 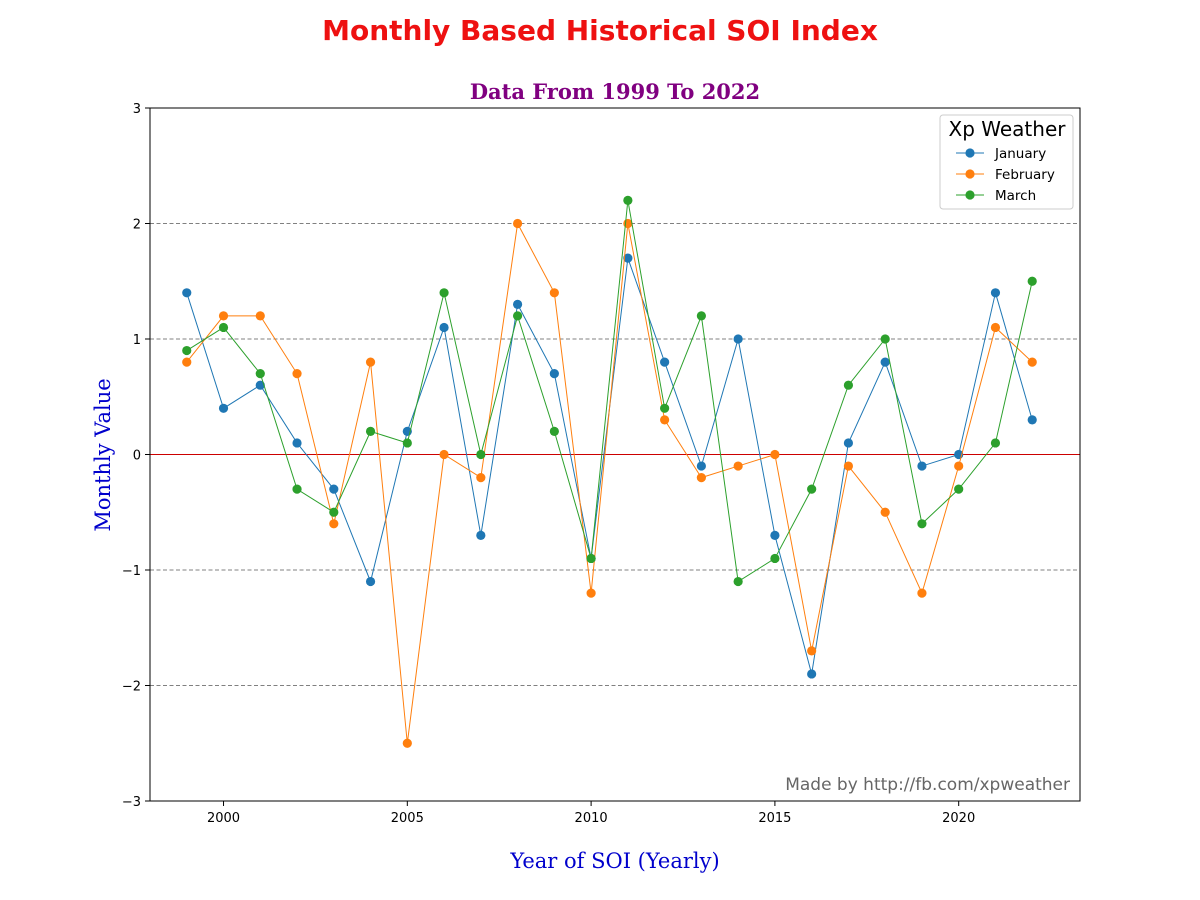 I want to click on y-tick-label: 3, so click(x=137, y=109).